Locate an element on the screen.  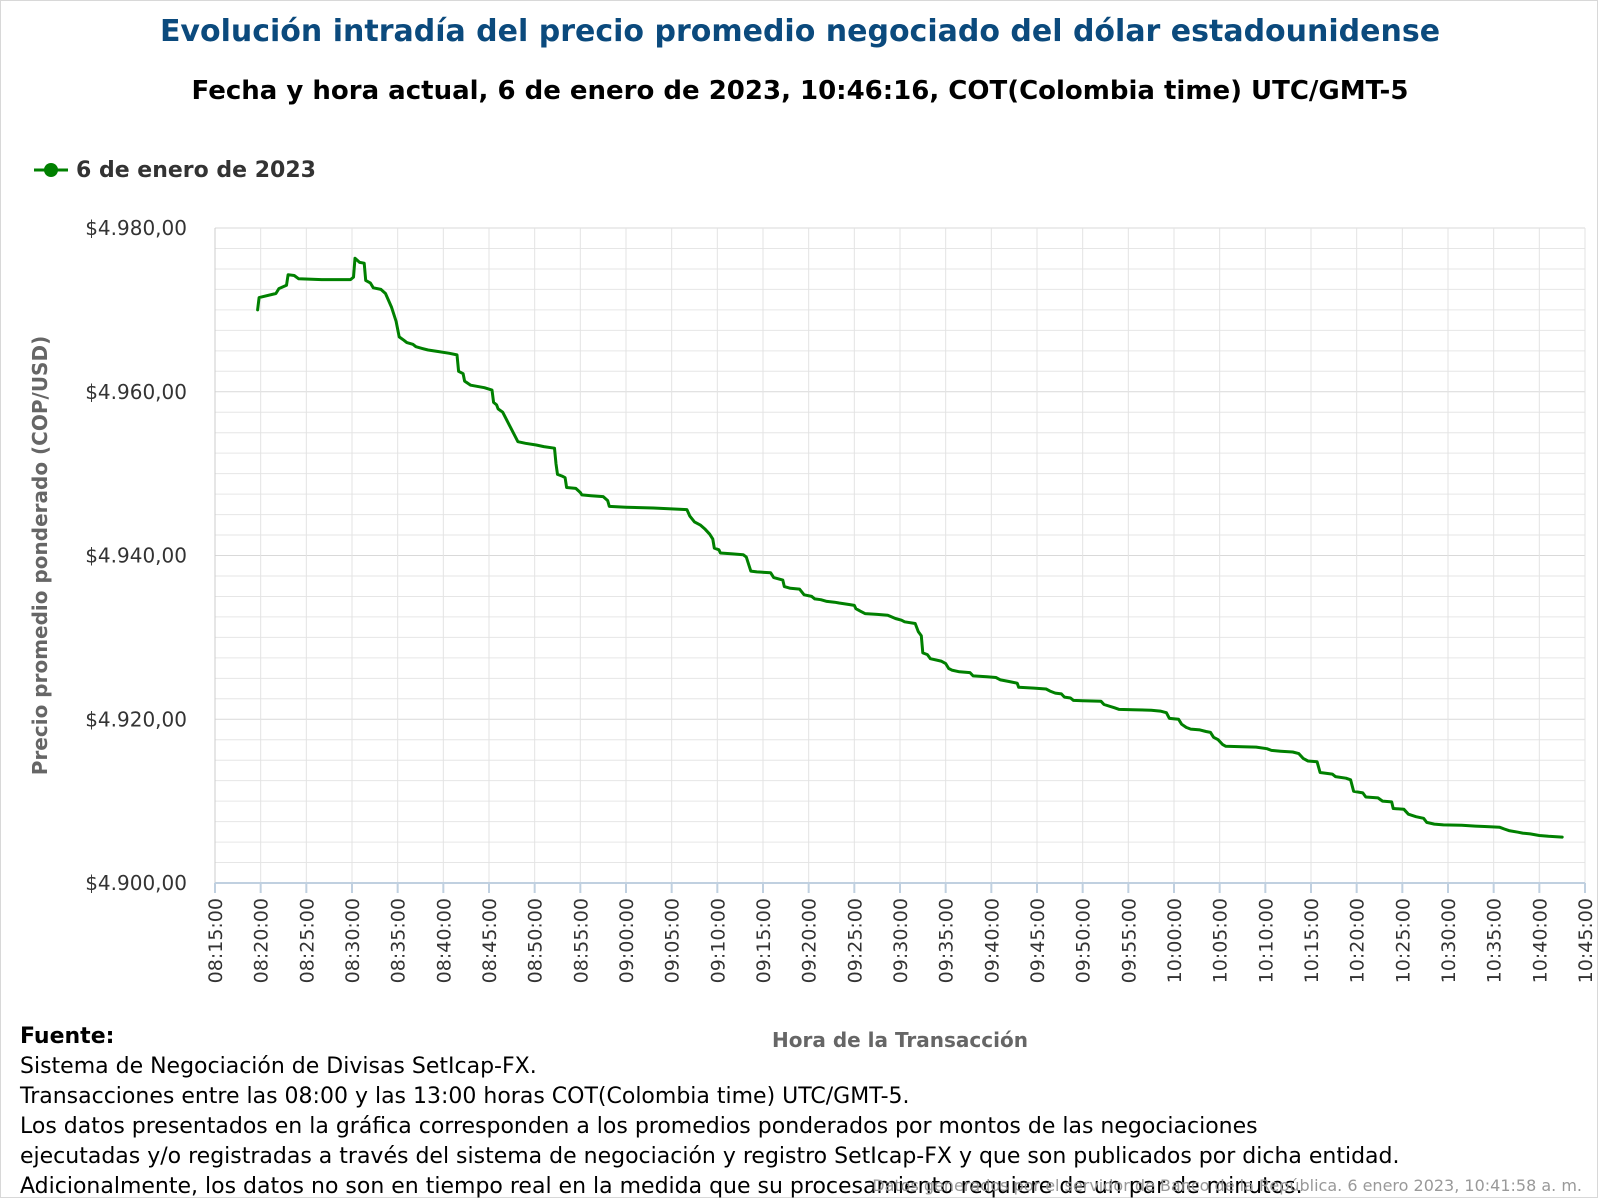
x-tick-label: 10:05:00 is located at coordinates (1221, 940).